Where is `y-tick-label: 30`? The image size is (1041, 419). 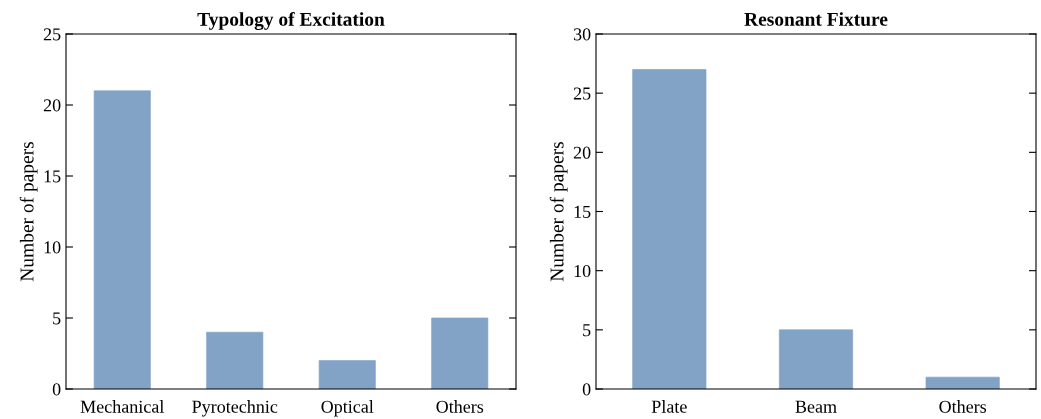
y-tick-label: 30 is located at coordinates (582, 34).